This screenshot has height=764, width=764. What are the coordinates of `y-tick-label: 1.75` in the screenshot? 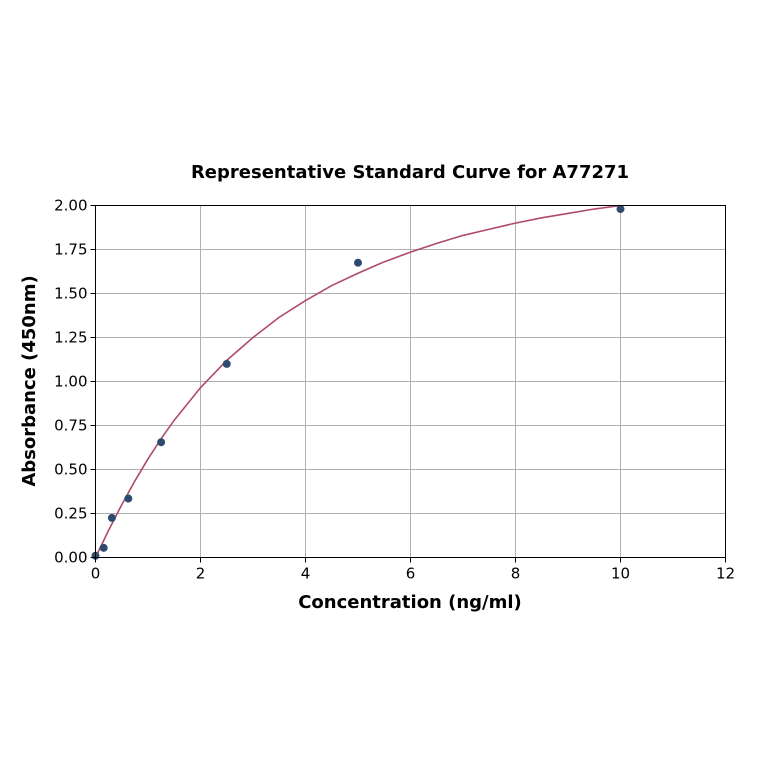 It's located at (70, 250).